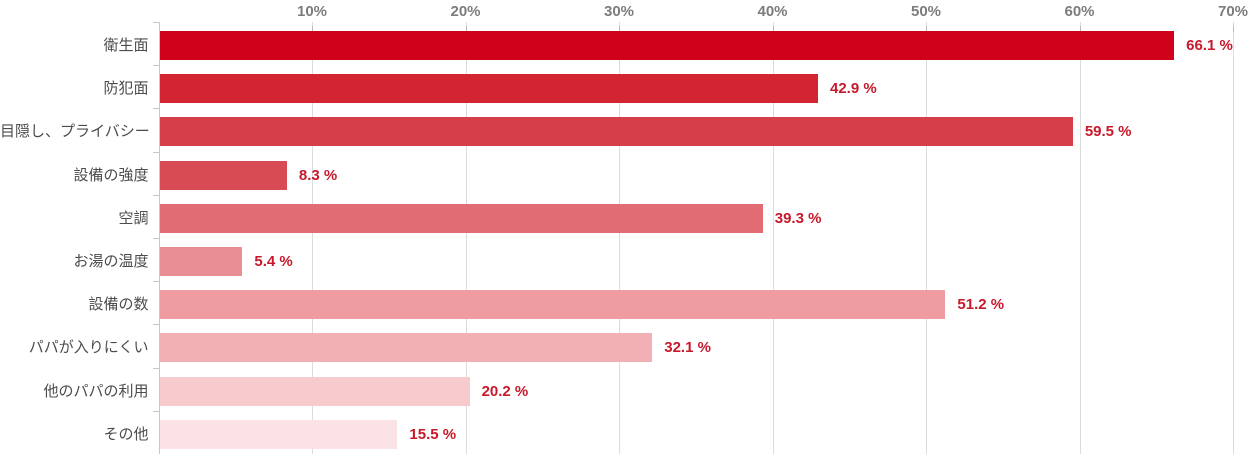  What do you see at coordinates (981, 305) in the screenshot?
I see `value-label: 51.2 %` at bounding box center [981, 305].